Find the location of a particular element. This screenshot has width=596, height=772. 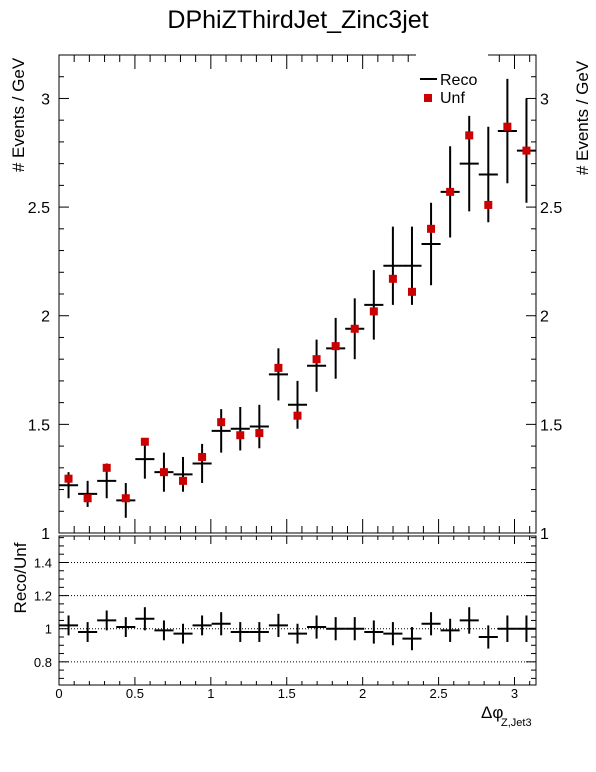

xtick-label: 0 is located at coordinates (58, 693).